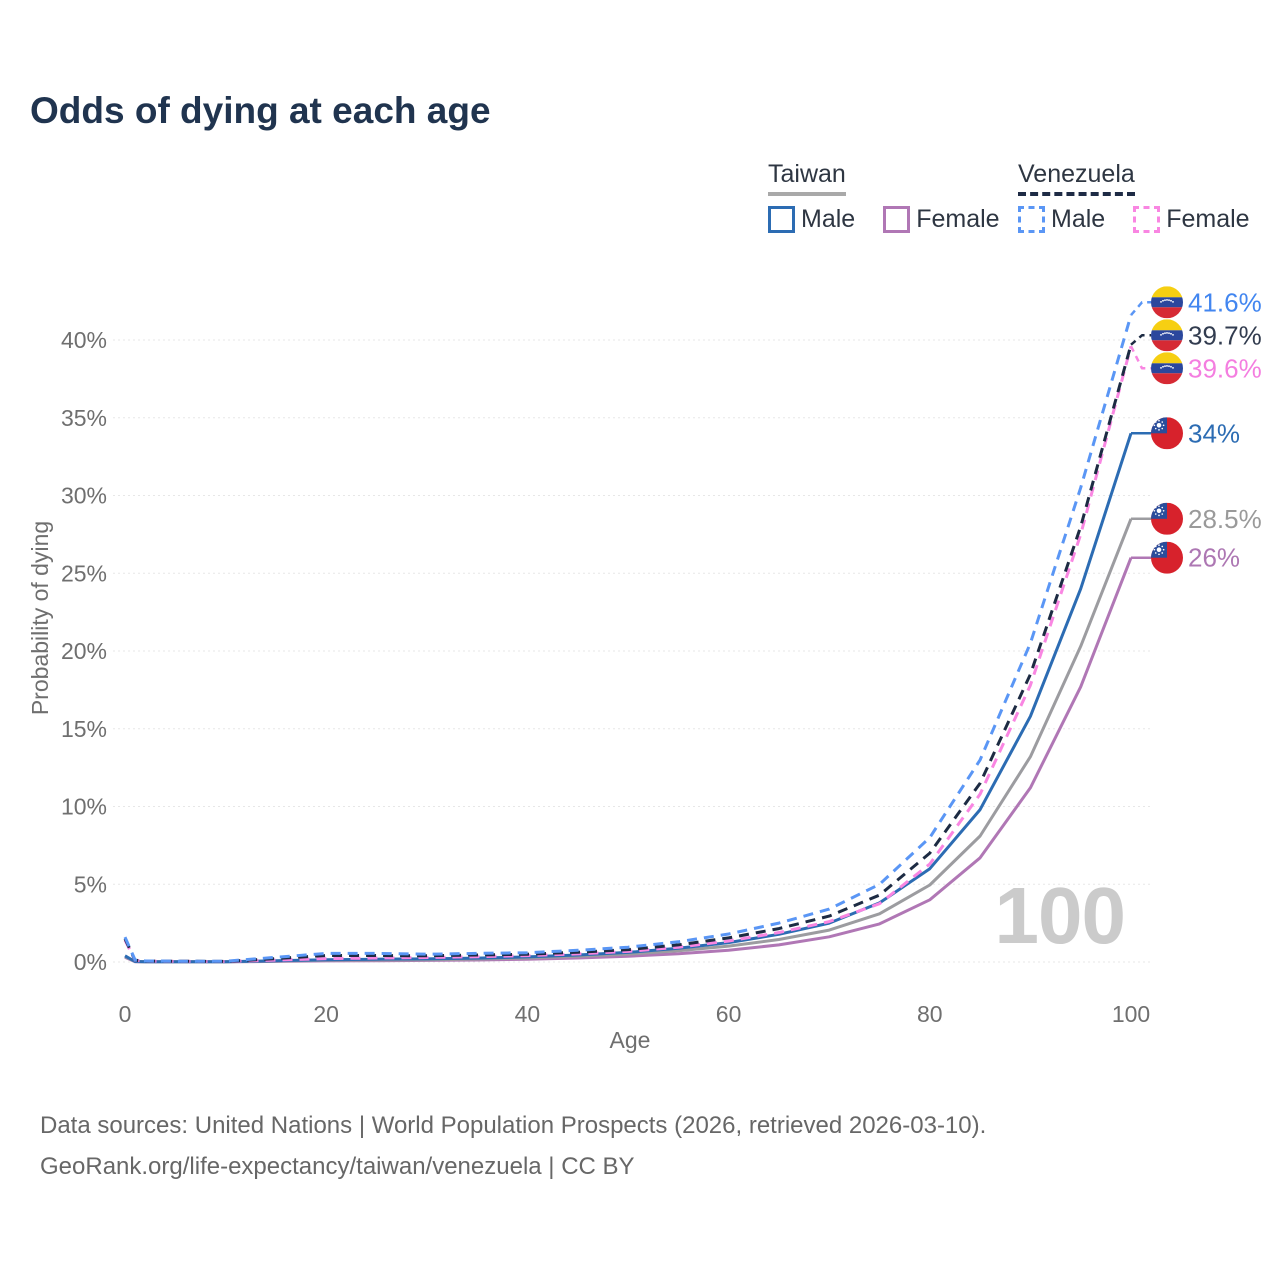  Describe the element at coordinates (84, 651) in the screenshot. I see `y-tick-label: 20%` at that location.